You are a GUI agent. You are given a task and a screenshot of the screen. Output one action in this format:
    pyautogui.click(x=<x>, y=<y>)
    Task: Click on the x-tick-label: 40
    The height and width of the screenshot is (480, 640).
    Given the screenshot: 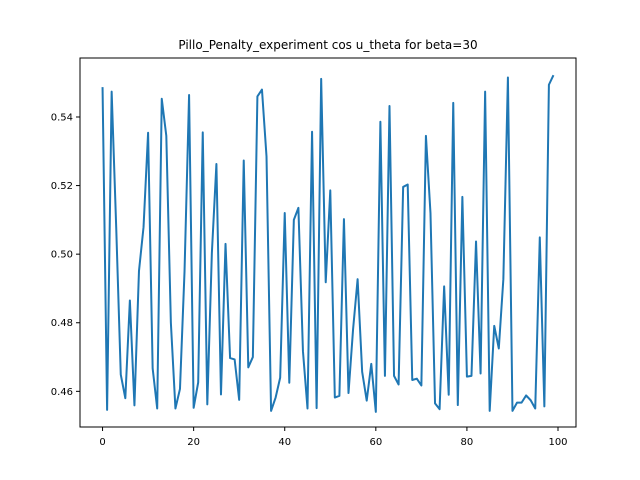 What is the action you would take?
    pyautogui.click(x=284, y=442)
    